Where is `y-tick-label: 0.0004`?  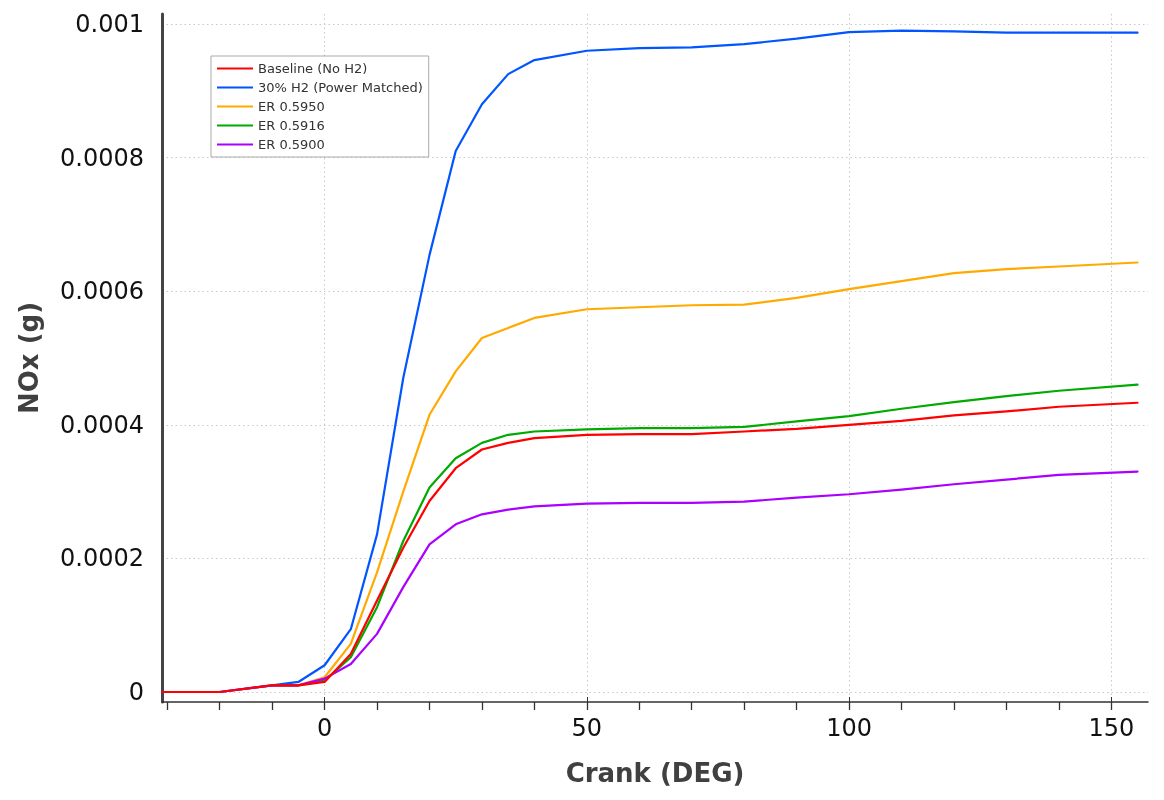
y-tick-label: 0.0004 is located at coordinates (102, 424).